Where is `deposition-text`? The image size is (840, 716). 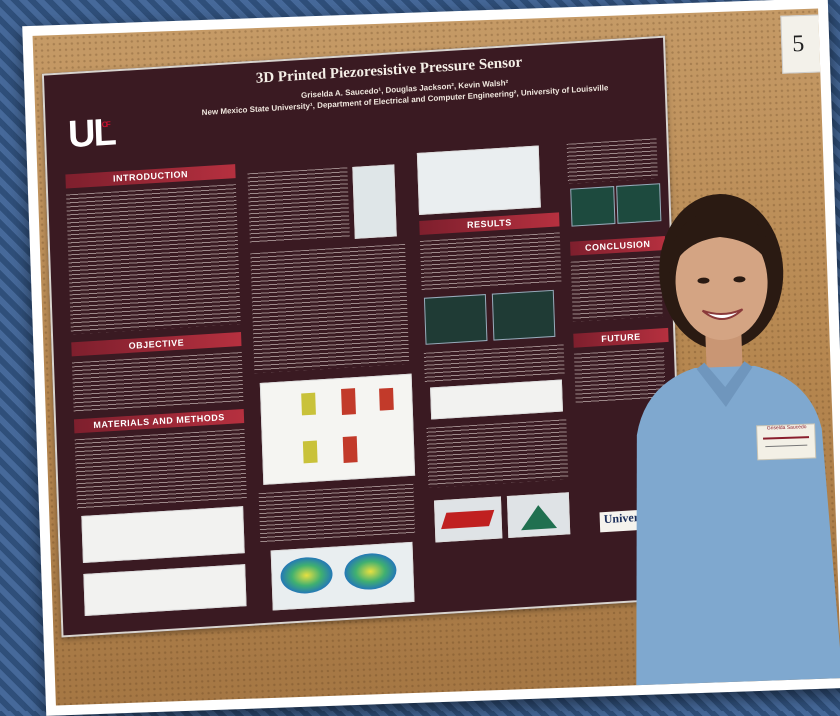 deposition-text is located at coordinates (494, 363).